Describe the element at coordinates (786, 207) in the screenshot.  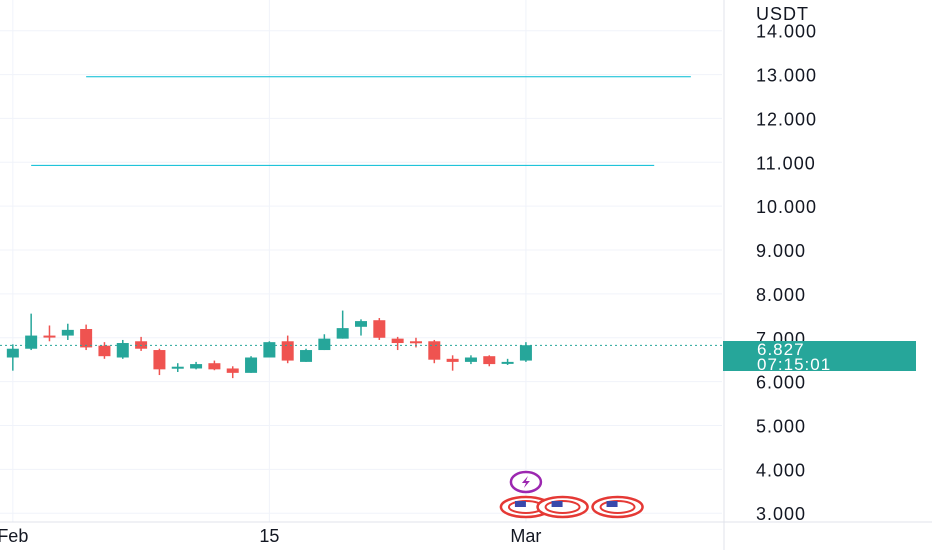
I see `price-tick-label: 10.000` at that location.